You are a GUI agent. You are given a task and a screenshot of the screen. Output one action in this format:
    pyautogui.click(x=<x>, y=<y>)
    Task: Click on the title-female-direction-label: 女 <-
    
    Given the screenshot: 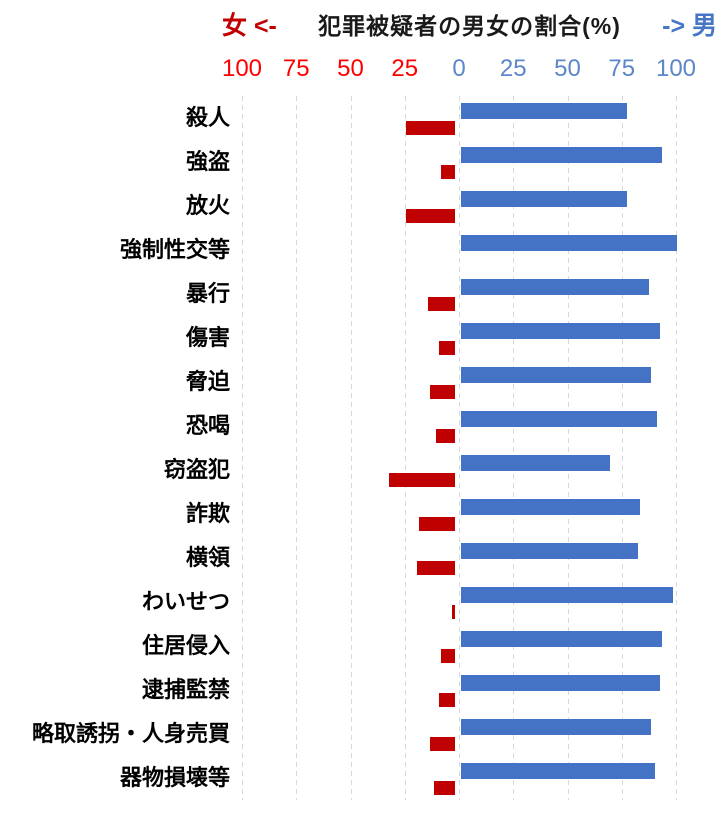 What is the action you would take?
    pyautogui.click(x=249, y=26)
    